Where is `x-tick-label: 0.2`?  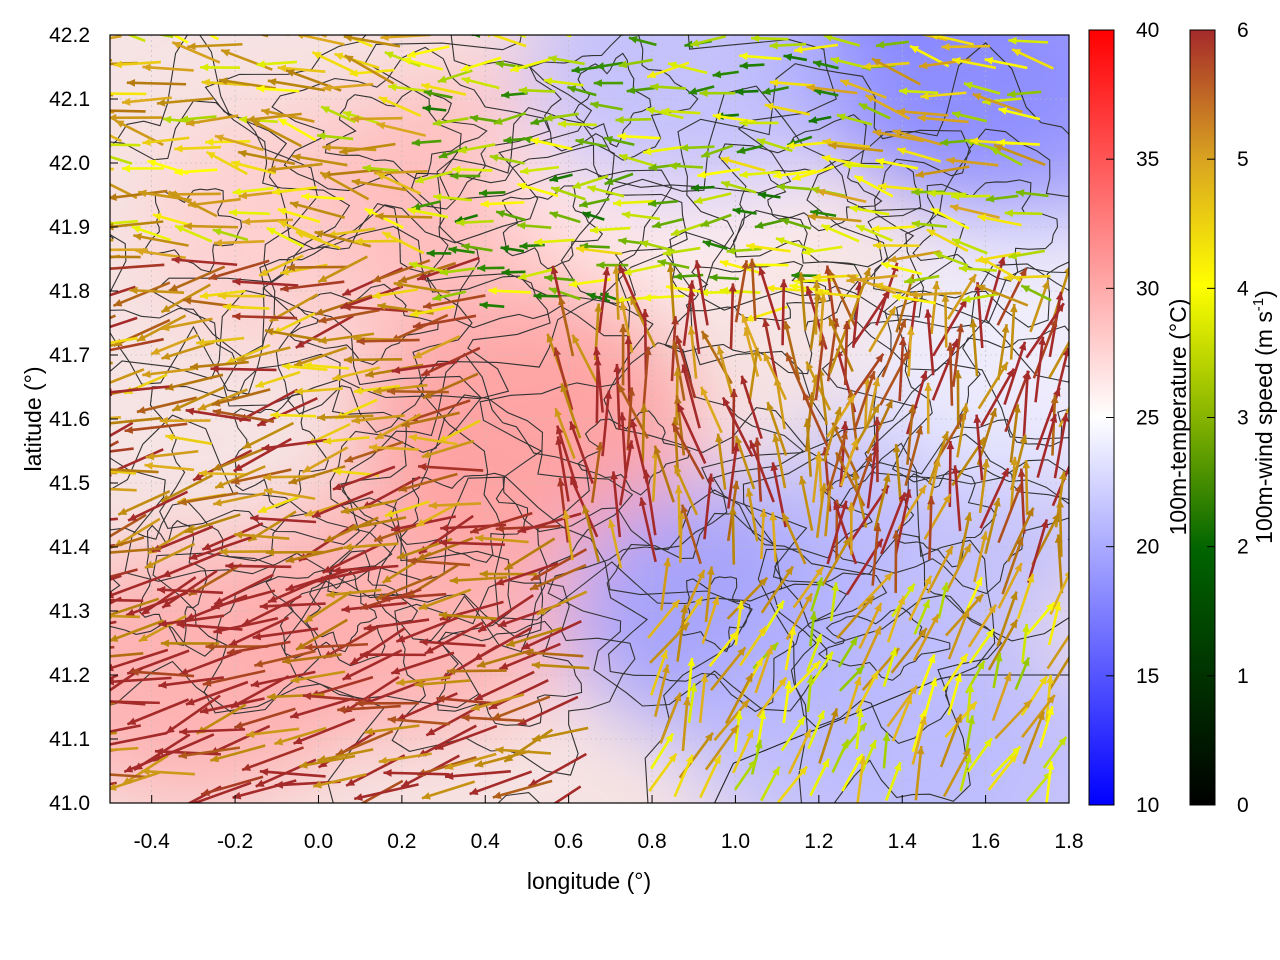 x-tick-label: 0.2 is located at coordinates (401, 841).